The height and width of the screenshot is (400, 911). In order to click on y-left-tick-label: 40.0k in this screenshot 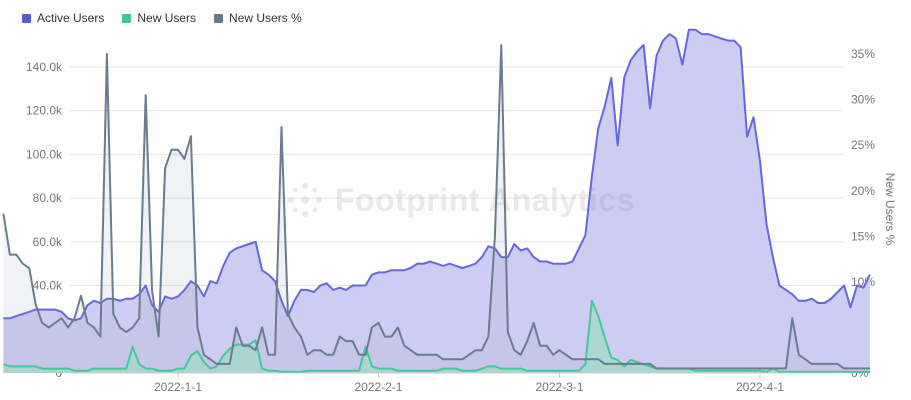, I will do `click(48, 286)`.